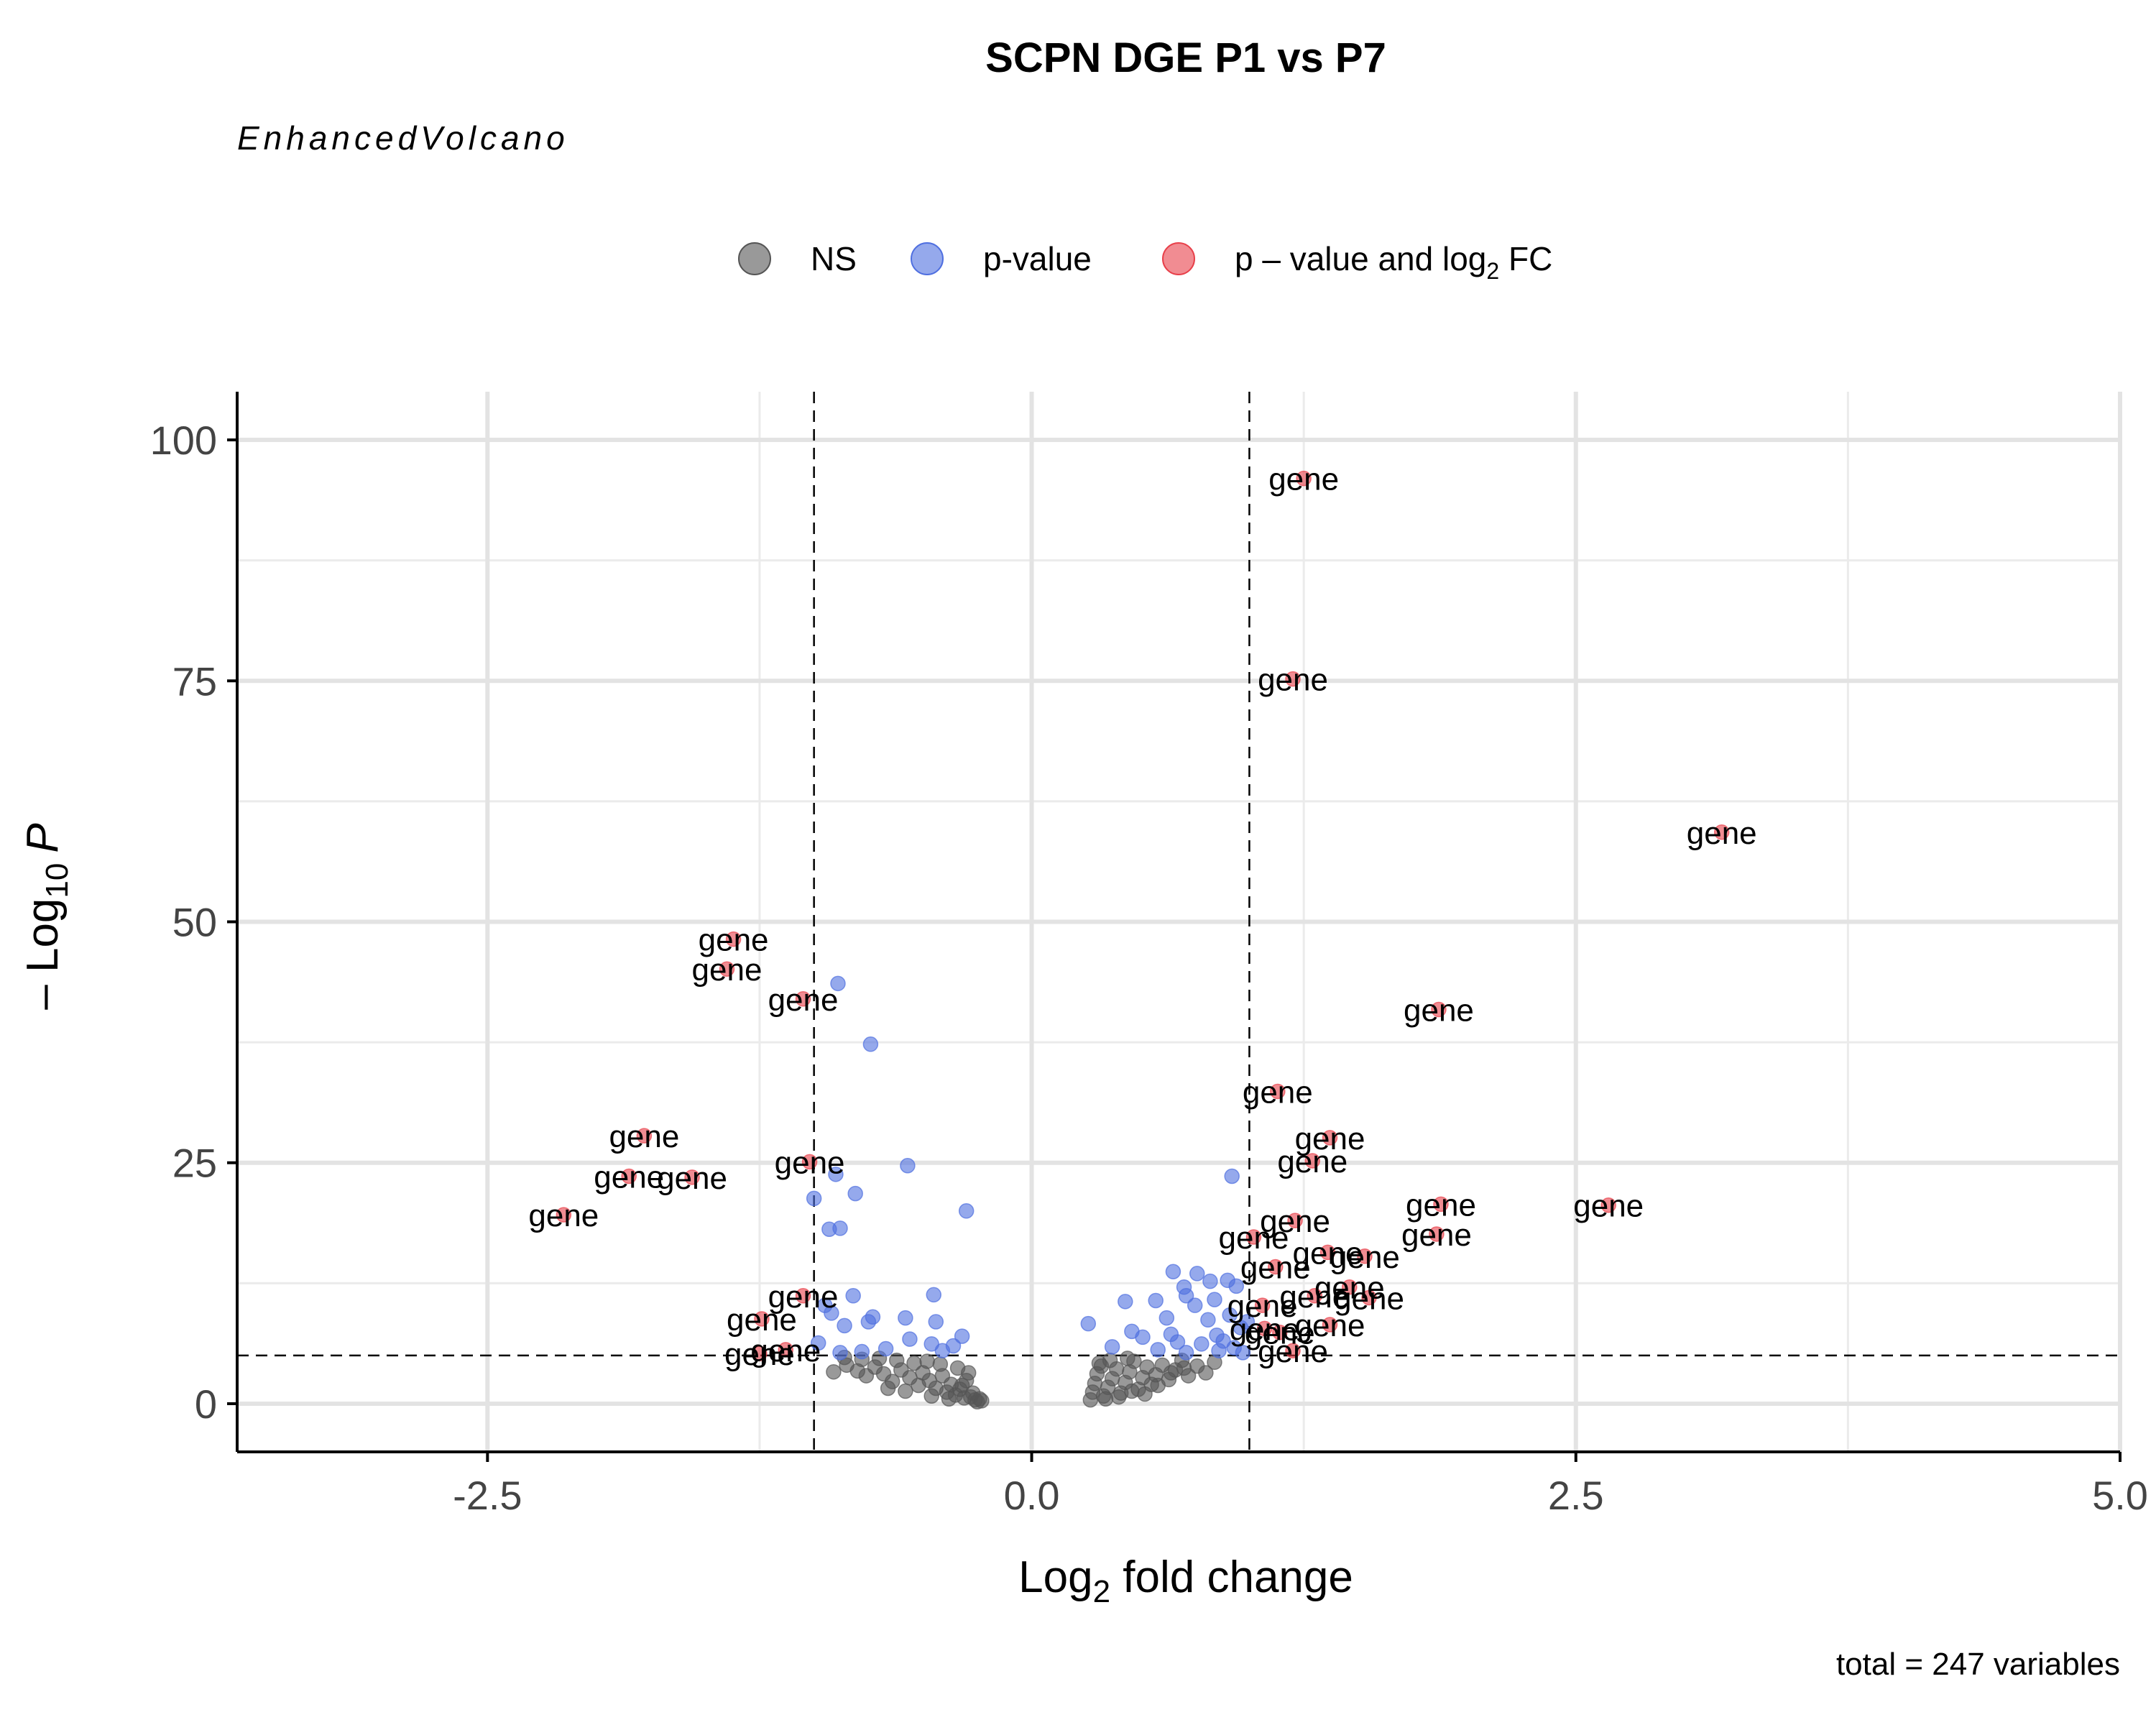 Image resolution: width=2156 pixels, height=1725 pixels. Describe the element at coordinates (43, 837) in the screenshot. I see `y-axis-title-italic: P` at that location.